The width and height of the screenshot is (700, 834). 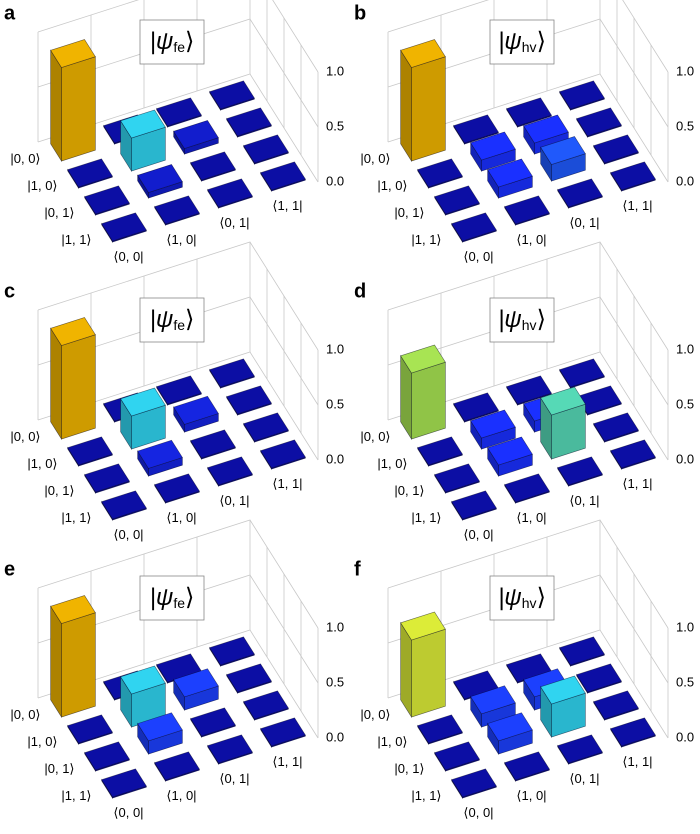 I want to click on z-tick-label: 0.5, so click(x=335, y=125).